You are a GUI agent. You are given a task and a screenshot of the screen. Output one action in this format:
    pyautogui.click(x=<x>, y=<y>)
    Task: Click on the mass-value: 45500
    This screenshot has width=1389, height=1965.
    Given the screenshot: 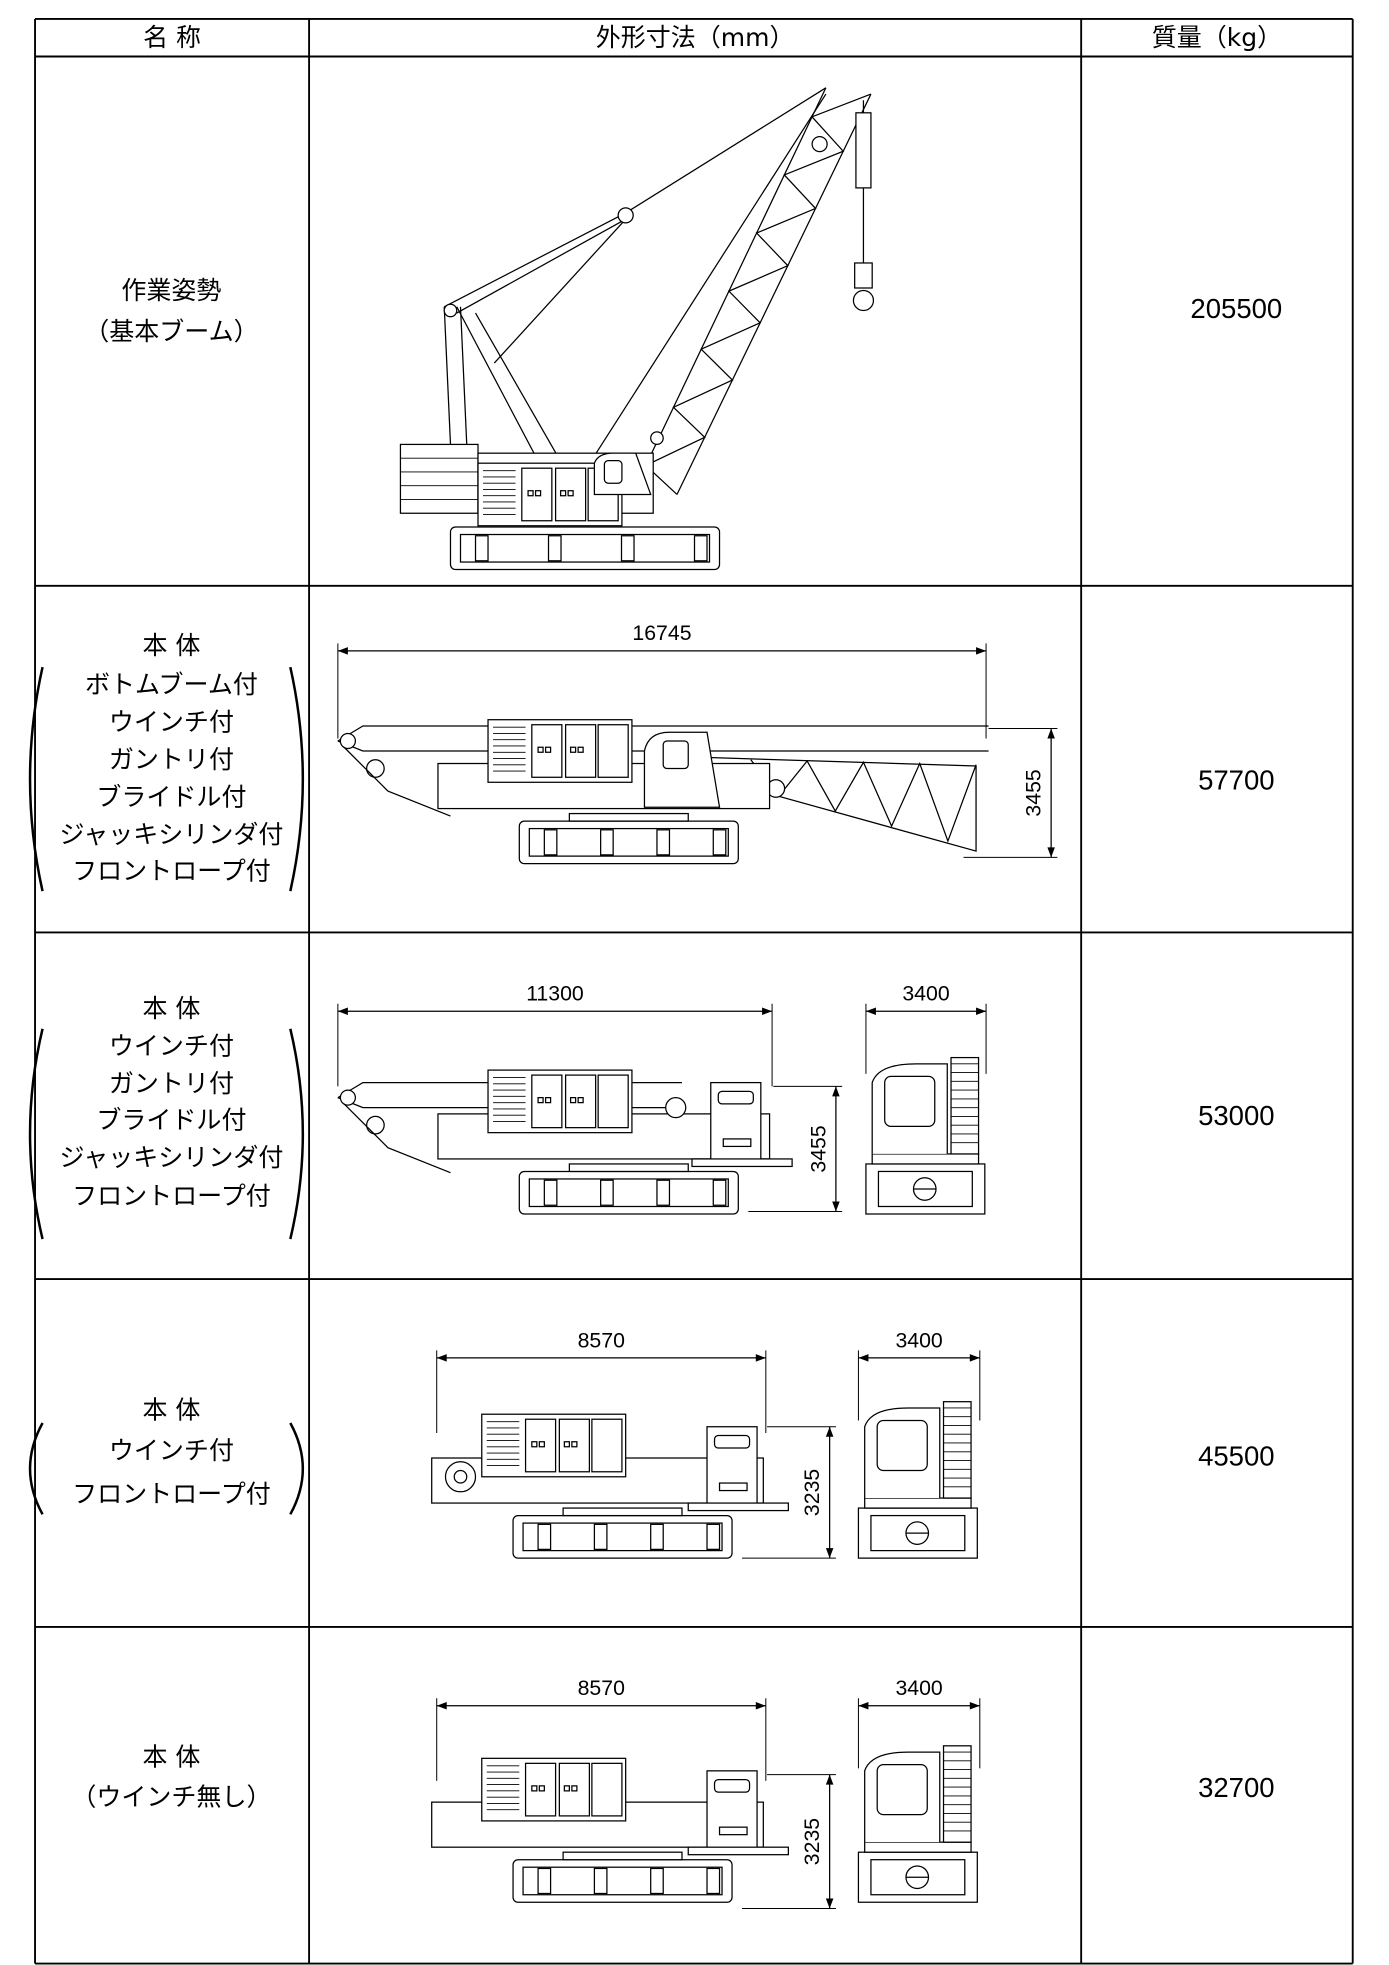 What is the action you would take?
    pyautogui.click(x=1236, y=1455)
    